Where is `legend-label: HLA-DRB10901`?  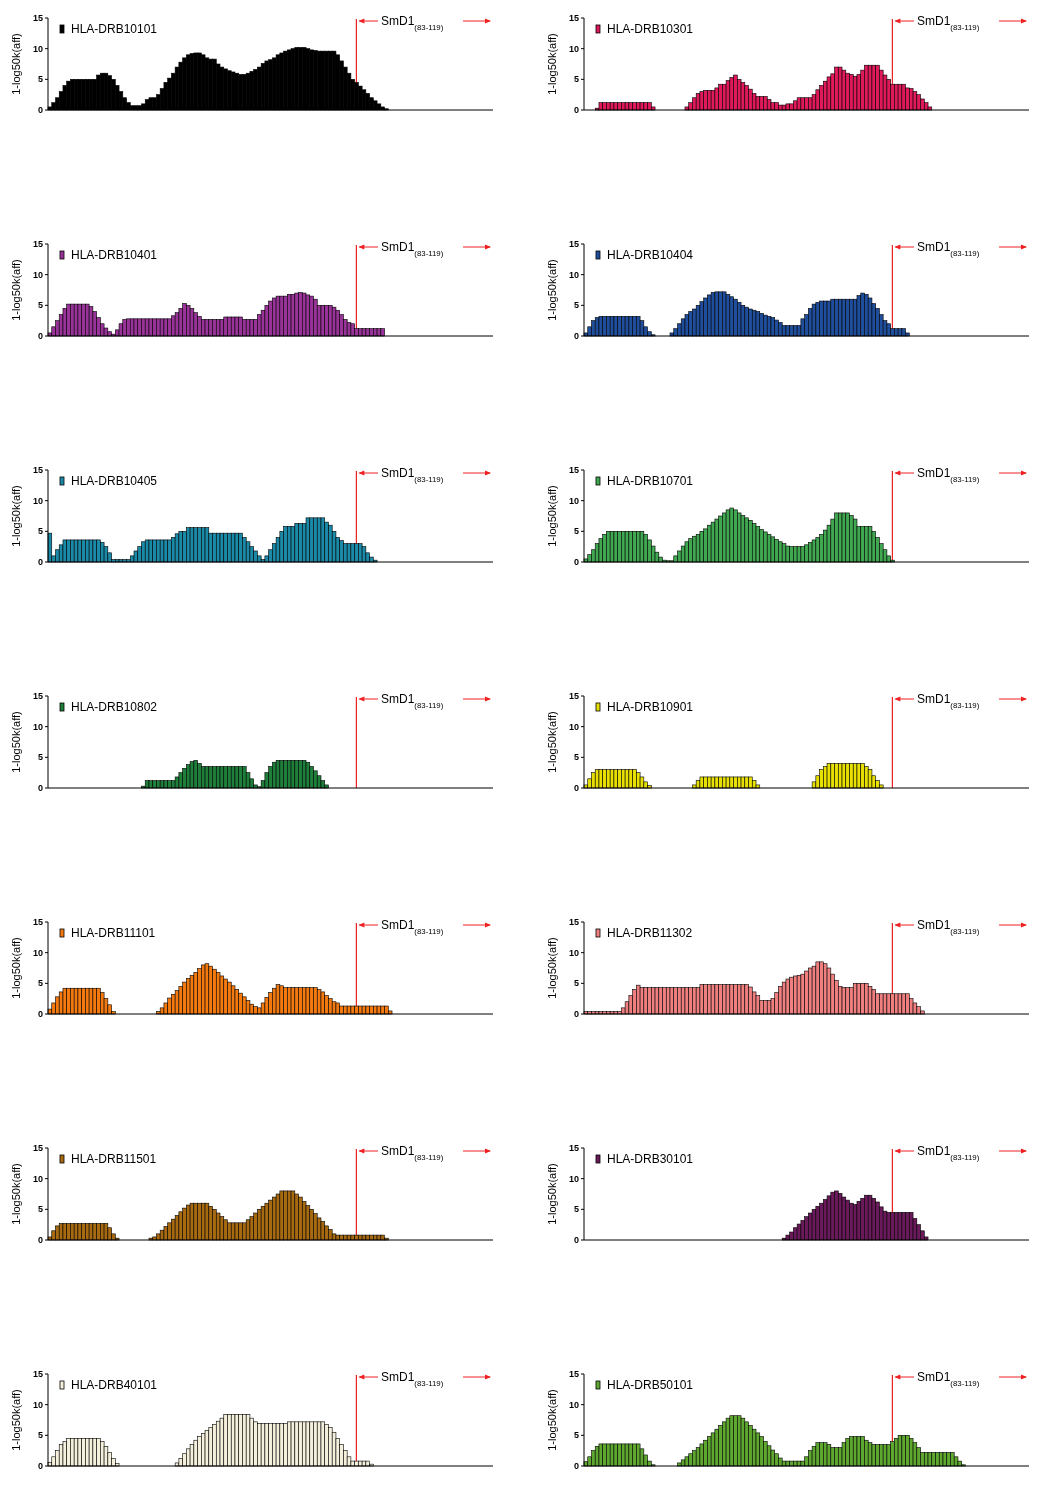
legend-label: HLA-DRB10901 is located at coordinates (650, 707).